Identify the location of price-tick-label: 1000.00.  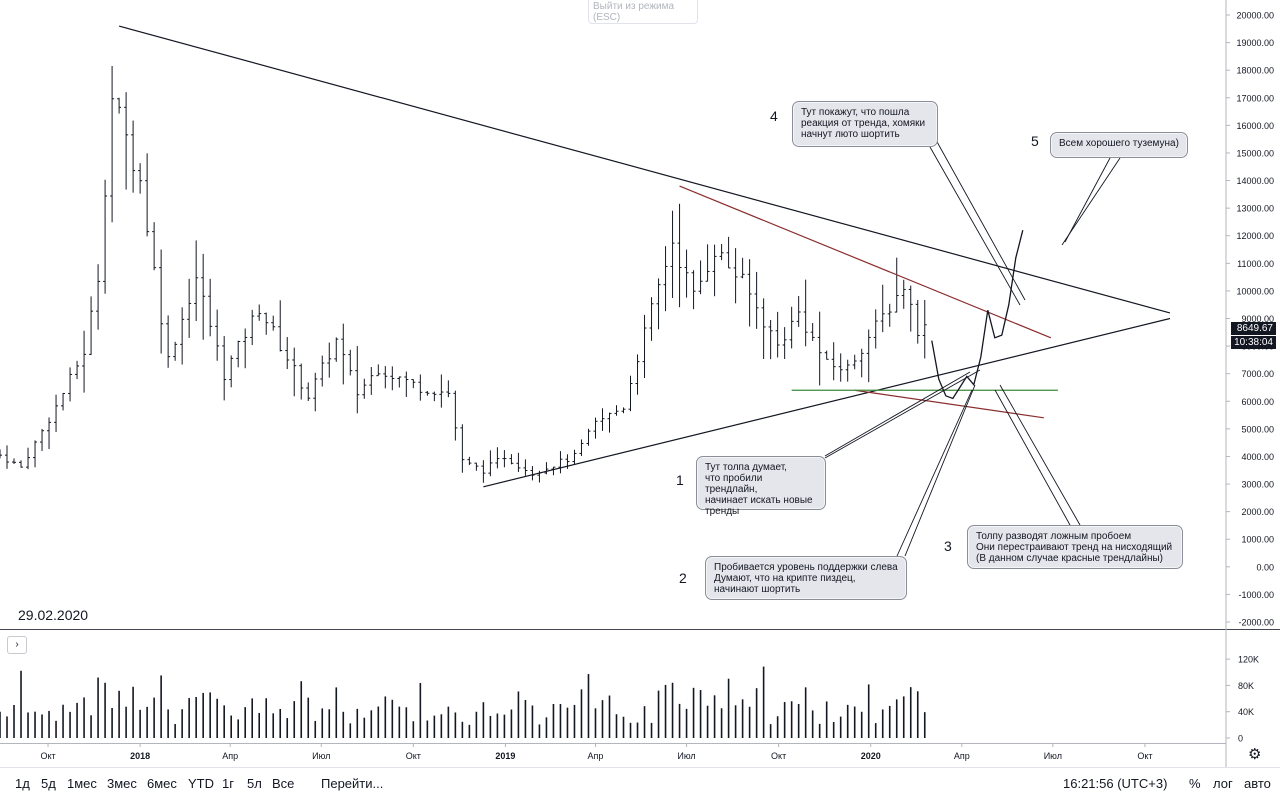
(1257, 540).